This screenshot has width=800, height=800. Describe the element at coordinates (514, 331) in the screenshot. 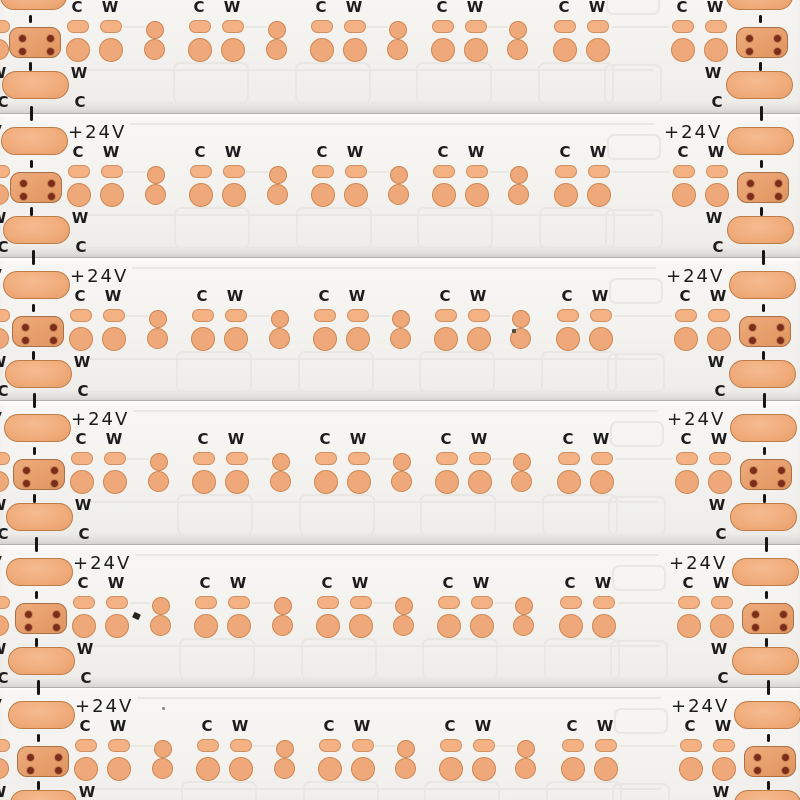

I see `dust-speck` at that location.